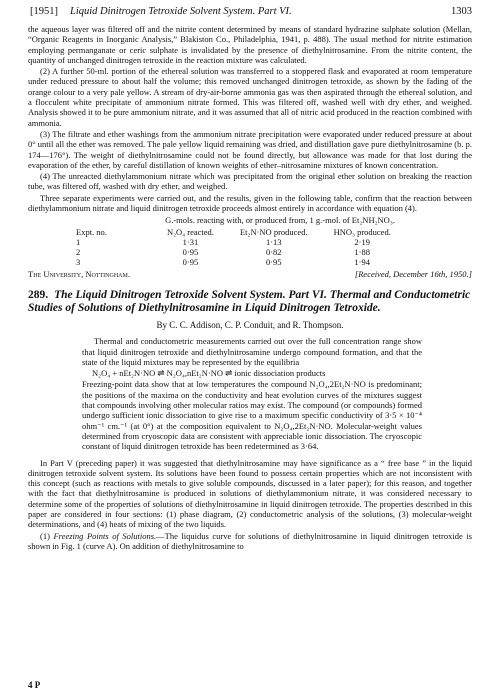 Image resolution: width=500 pixels, height=696 pixels. I want to click on footer: 4 P, so click(34, 685).